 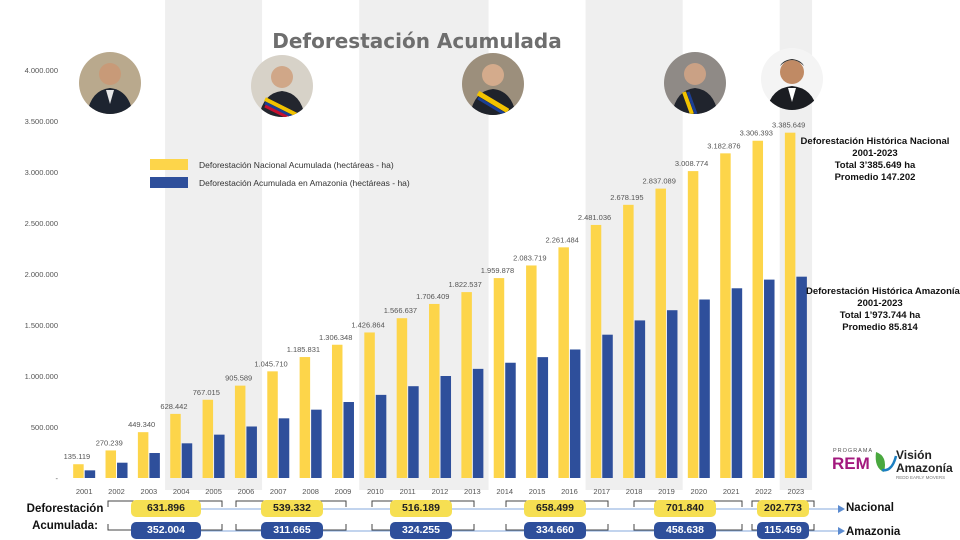 What do you see at coordinates (763, 491) in the screenshot?
I see `x-tick-label-2022: 2022` at bounding box center [763, 491].